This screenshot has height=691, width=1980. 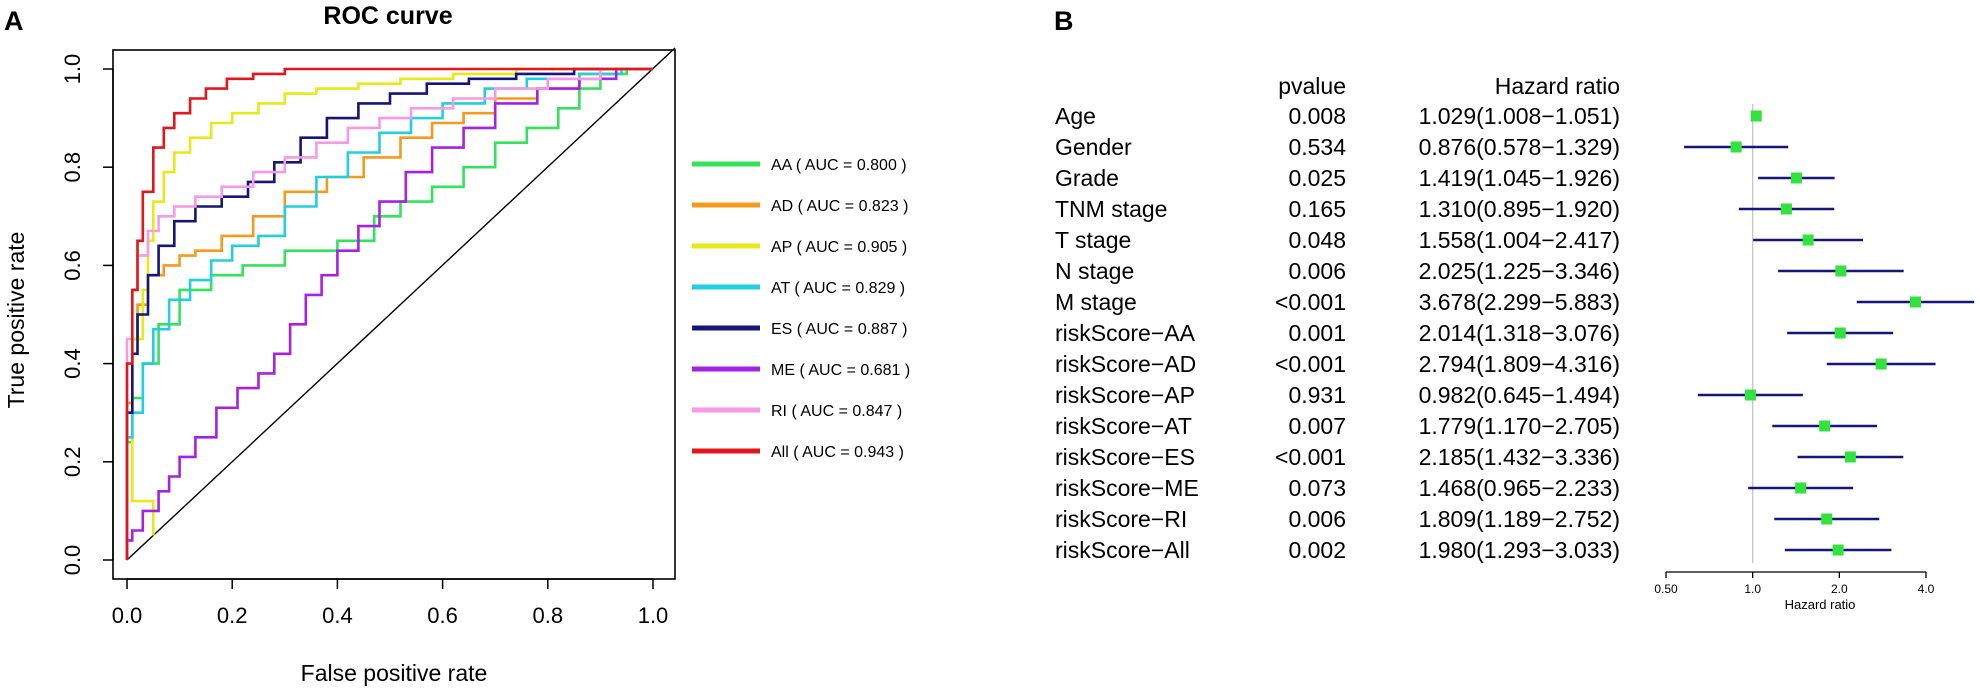 What do you see at coordinates (1111, 209) in the screenshot?
I see `forest-row-name: TNM stage` at bounding box center [1111, 209].